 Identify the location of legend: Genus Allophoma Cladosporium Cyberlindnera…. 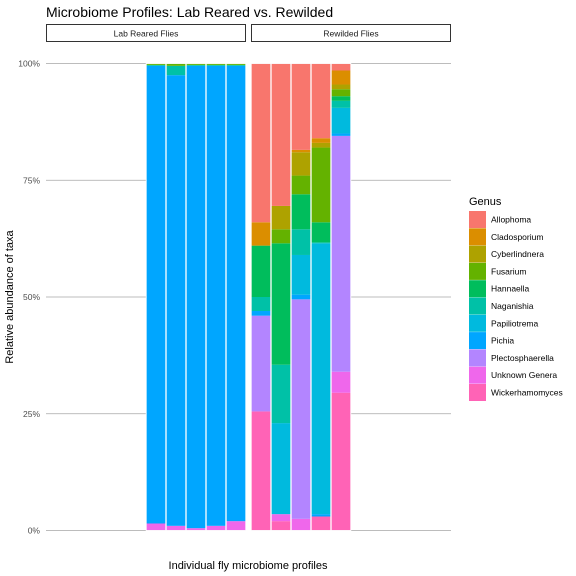
(516, 298).